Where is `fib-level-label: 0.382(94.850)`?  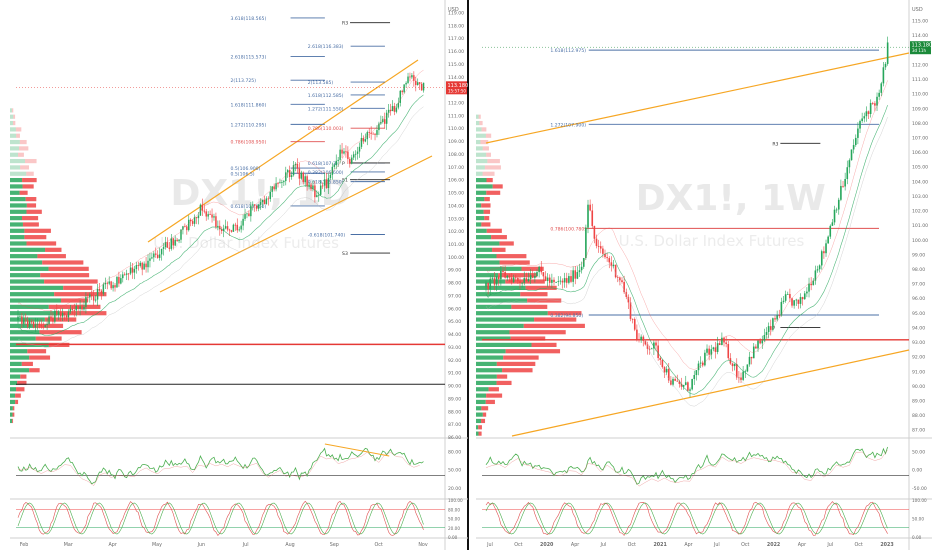 fib-level-label: 0.382(94.850) is located at coordinates (566, 316).